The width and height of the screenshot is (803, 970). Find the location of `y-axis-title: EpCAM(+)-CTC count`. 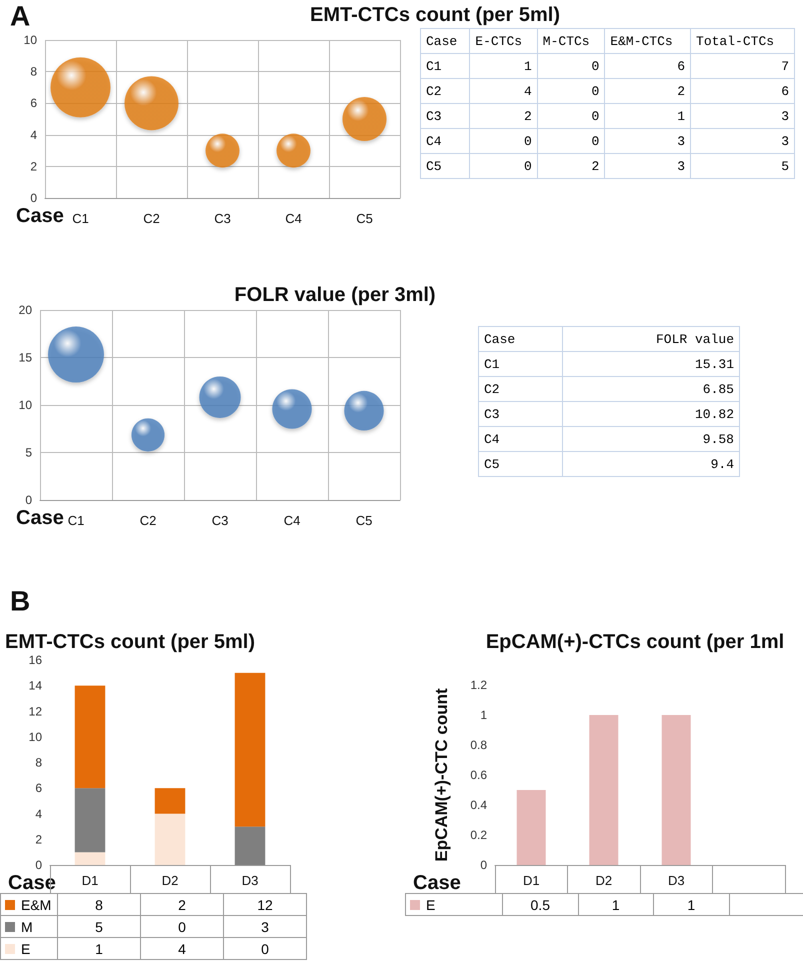

y-axis-title: EpCAM(+)-CTC count is located at coordinates (441, 775).